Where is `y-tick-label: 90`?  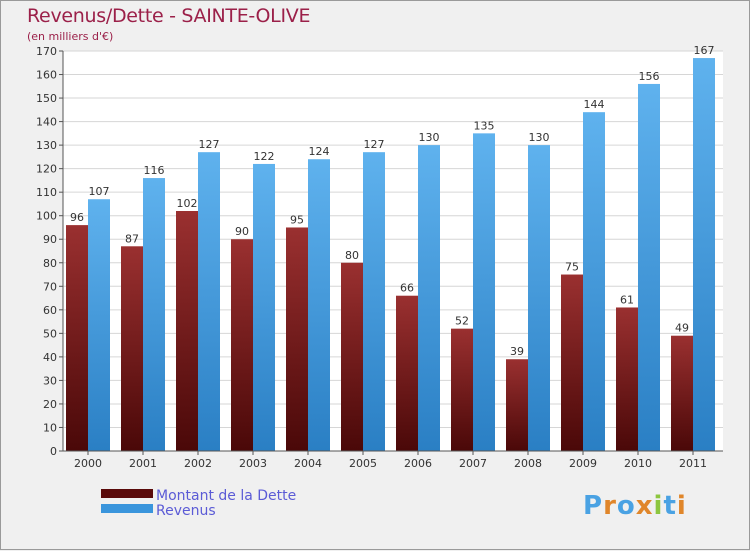
y-tick-label: 90 is located at coordinates (50, 239).